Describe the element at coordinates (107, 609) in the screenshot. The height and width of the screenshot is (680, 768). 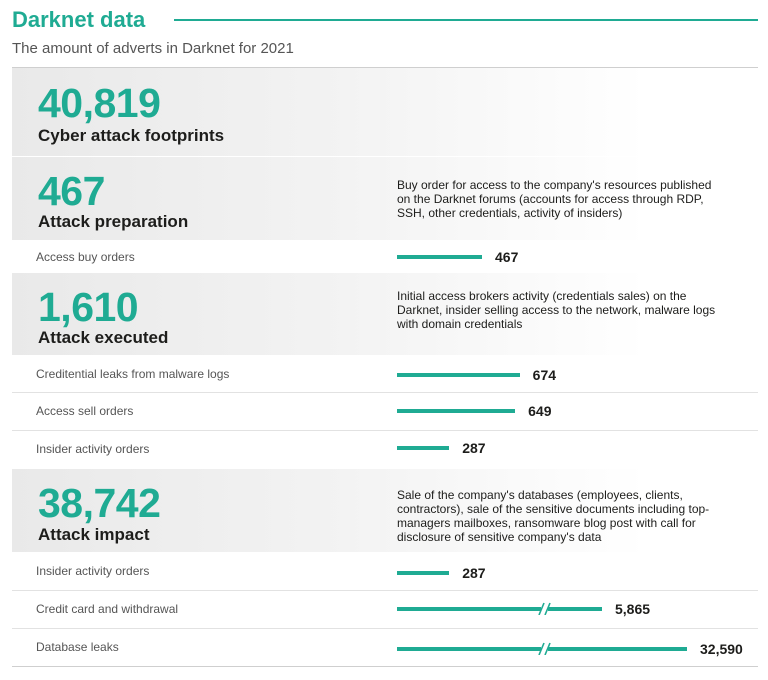
I see `row-label: Credit card and withdrawal` at that location.